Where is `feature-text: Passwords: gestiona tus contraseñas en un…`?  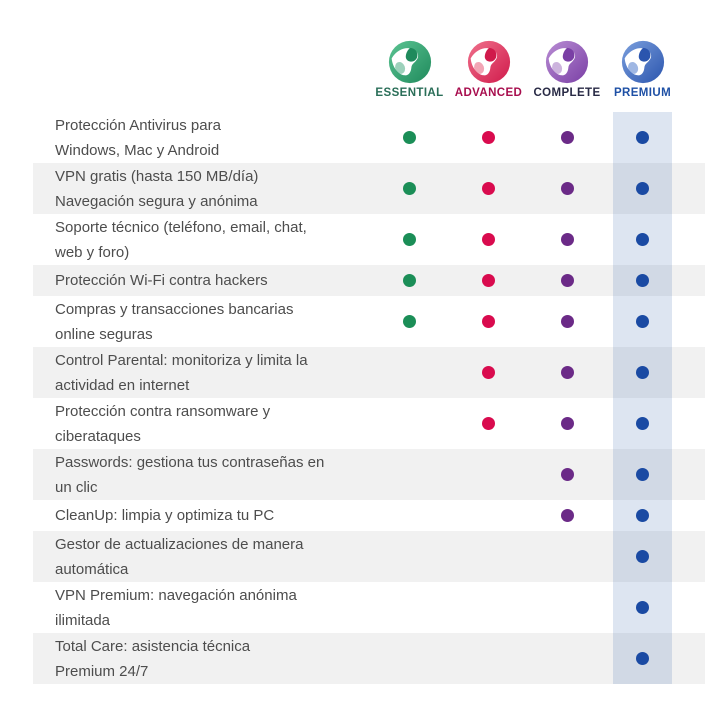
feature-text: Passwords: gestiona tus contraseñas en un… is located at coordinates (201, 474).